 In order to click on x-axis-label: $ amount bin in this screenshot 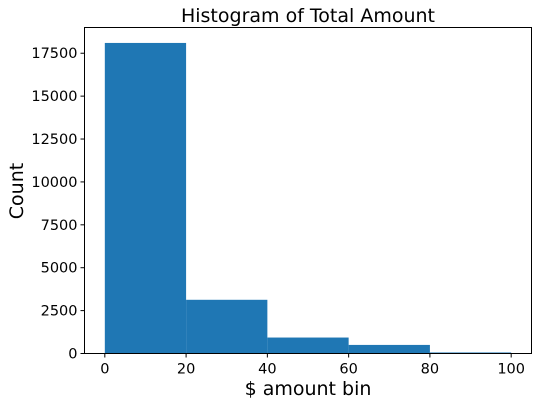, I will do `click(308, 389)`.